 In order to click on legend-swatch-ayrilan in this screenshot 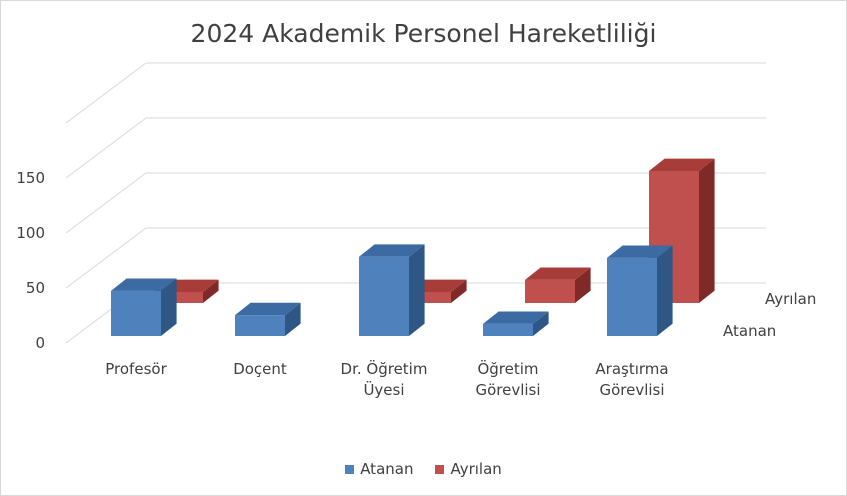, I will do `click(440, 469)`.